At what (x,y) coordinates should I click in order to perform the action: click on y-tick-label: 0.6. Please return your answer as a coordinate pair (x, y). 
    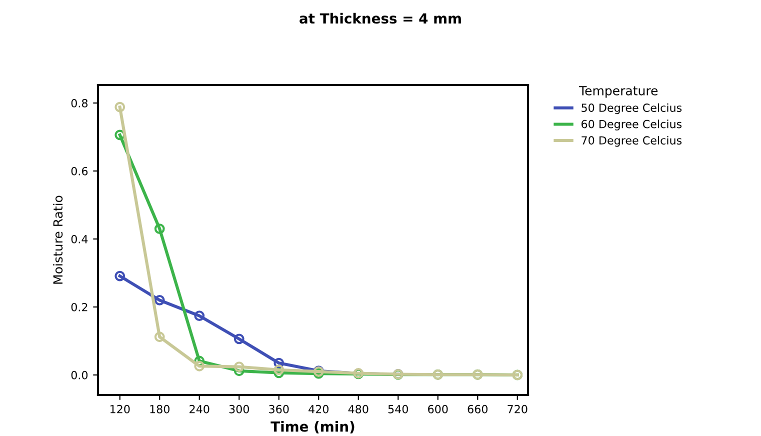
    Looking at the image, I should click on (79, 171).